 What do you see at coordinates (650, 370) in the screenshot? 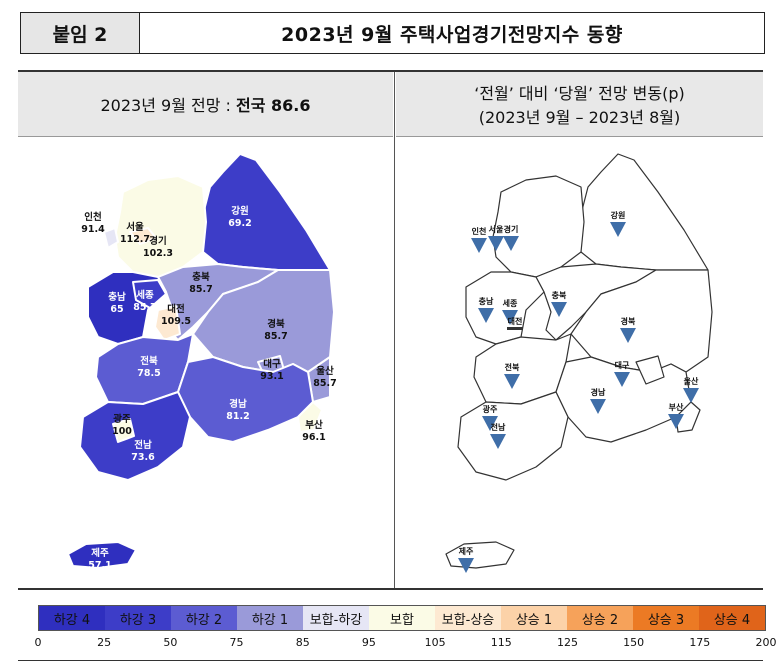
I see `rregion-daegu` at bounding box center [650, 370].